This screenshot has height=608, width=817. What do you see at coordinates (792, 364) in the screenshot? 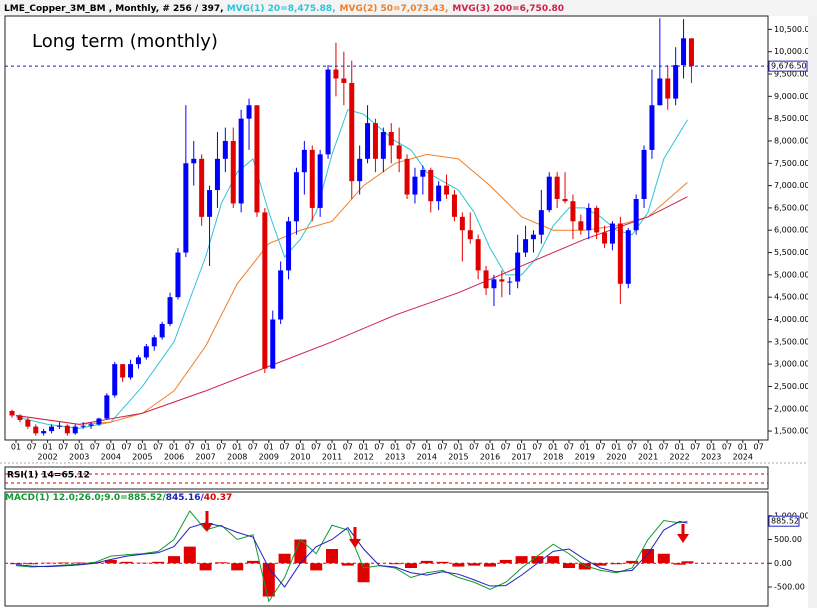
I see `y-tick-label: 3,000.00` at bounding box center [792, 364].